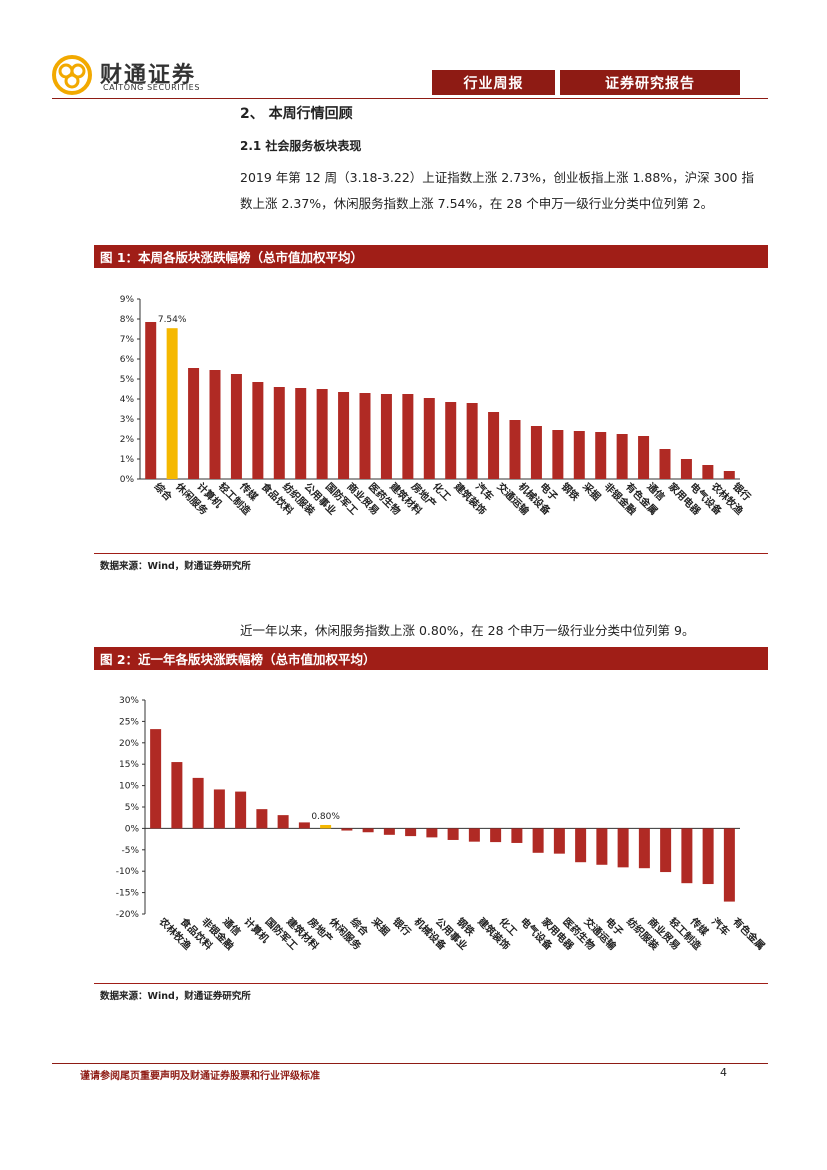  What do you see at coordinates (172, 320) in the screenshot?
I see `fig1-data-label: 7.54%` at bounding box center [172, 320].